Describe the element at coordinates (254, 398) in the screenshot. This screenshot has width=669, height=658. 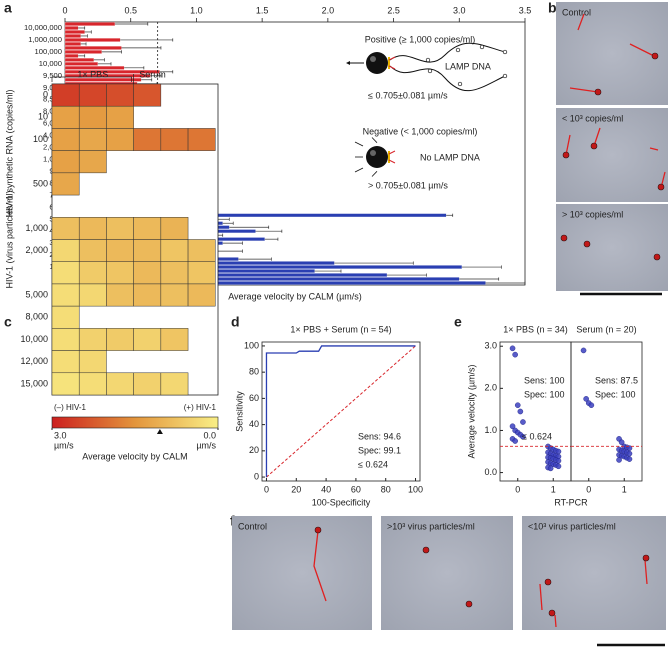
I see `y-tick-label: 60` at that location.